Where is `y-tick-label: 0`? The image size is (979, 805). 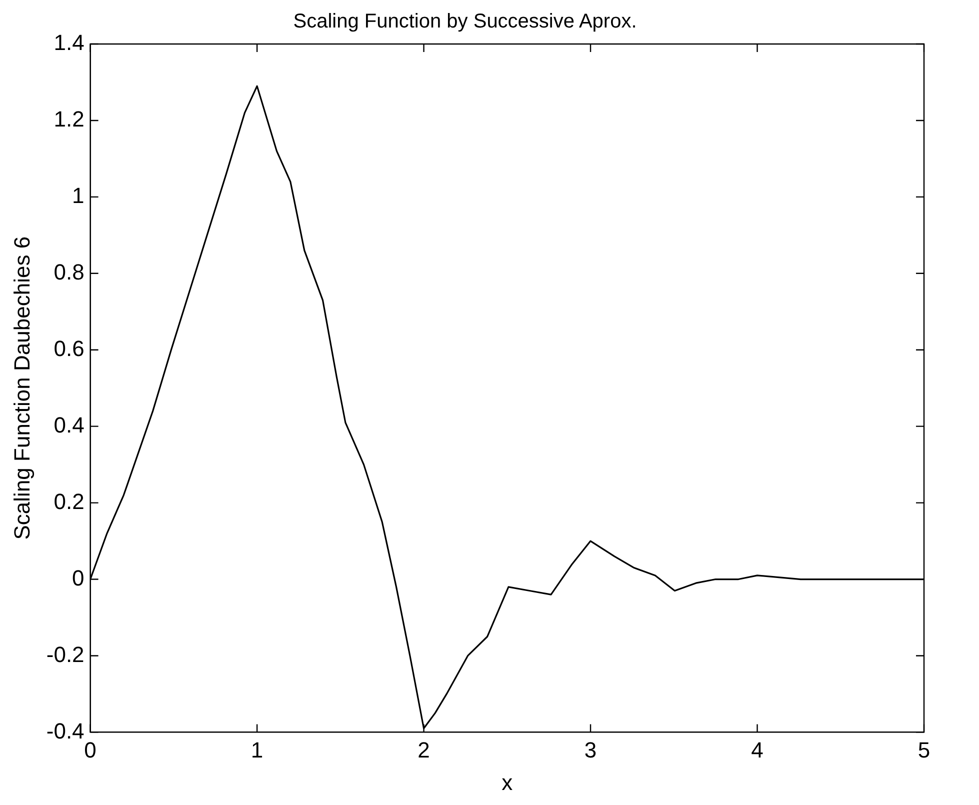
y-tick-label: 0 is located at coordinates (78, 577).